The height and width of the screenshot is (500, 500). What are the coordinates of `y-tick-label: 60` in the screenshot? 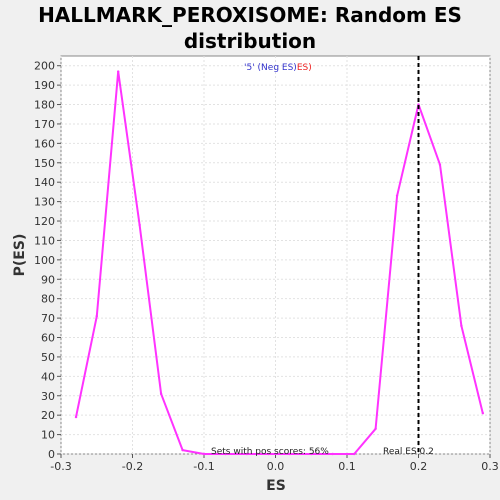 It's located at (48, 338).